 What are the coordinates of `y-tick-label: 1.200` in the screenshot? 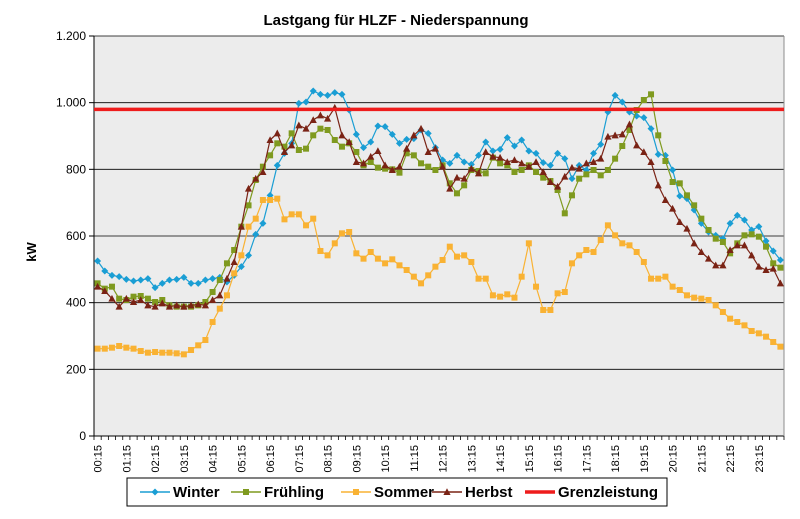 It's located at (71, 36).